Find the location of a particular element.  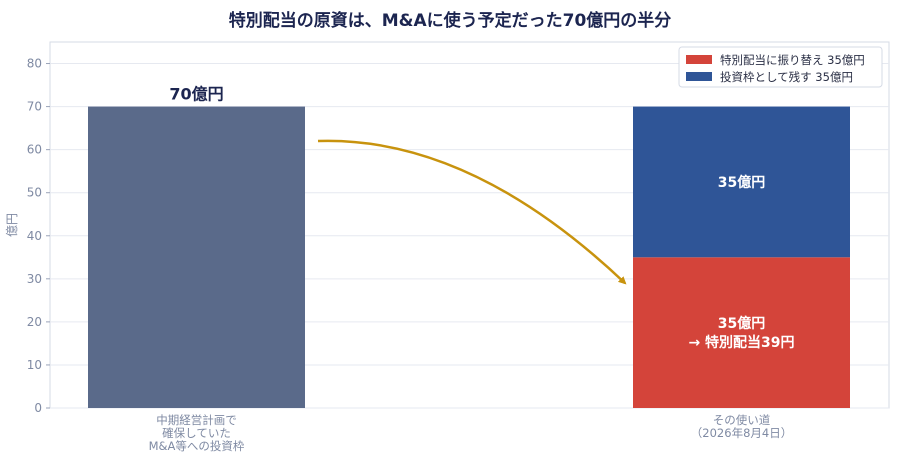

legend-box is located at coordinates (780, 67).